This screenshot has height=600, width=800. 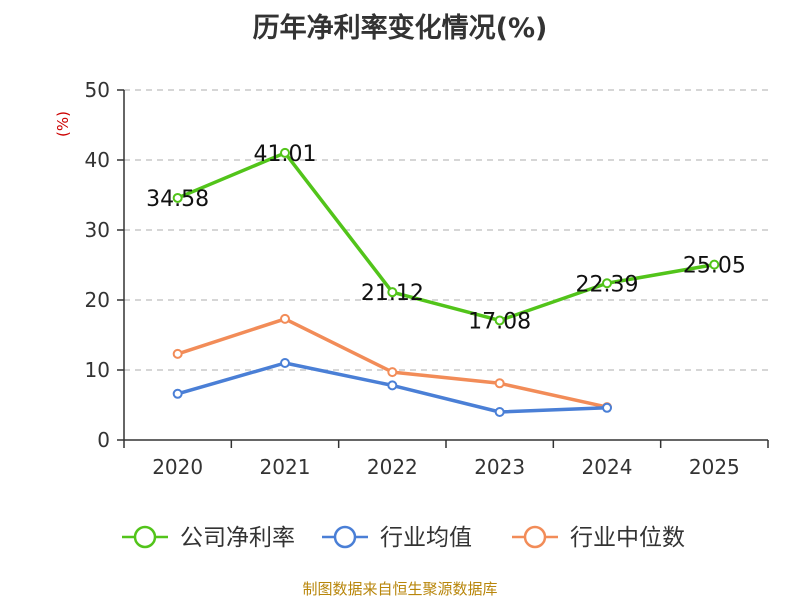 What do you see at coordinates (97, 300) in the screenshot?
I see `y-tick-label: 20` at bounding box center [97, 300].